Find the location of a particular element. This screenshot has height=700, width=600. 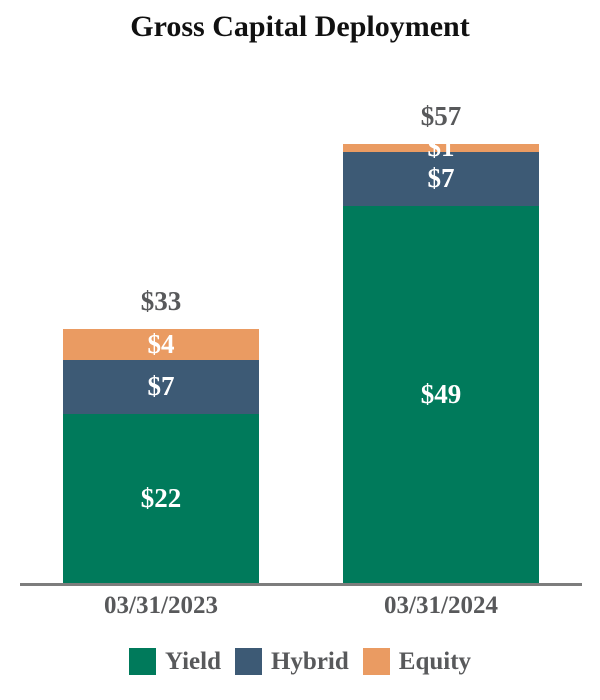

legend-label: Yield is located at coordinates (192, 661).